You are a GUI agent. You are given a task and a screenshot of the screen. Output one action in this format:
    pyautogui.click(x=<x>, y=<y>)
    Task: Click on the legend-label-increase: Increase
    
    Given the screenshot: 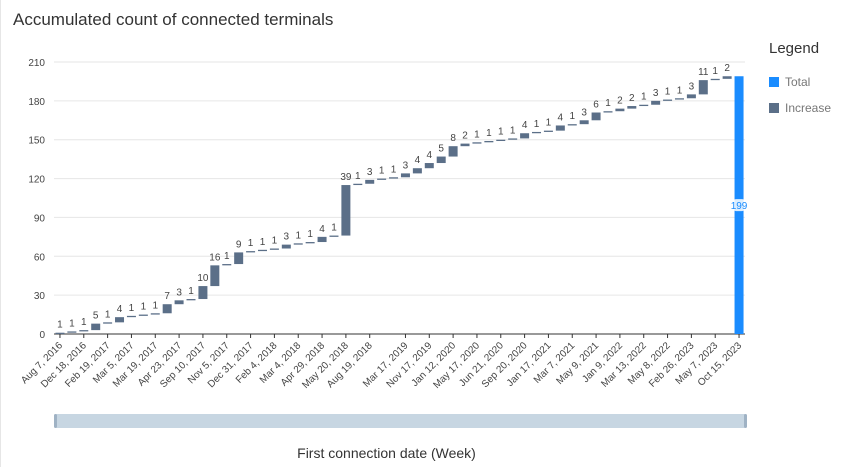 What is the action you would take?
    pyautogui.click(x=808, y=108)
    